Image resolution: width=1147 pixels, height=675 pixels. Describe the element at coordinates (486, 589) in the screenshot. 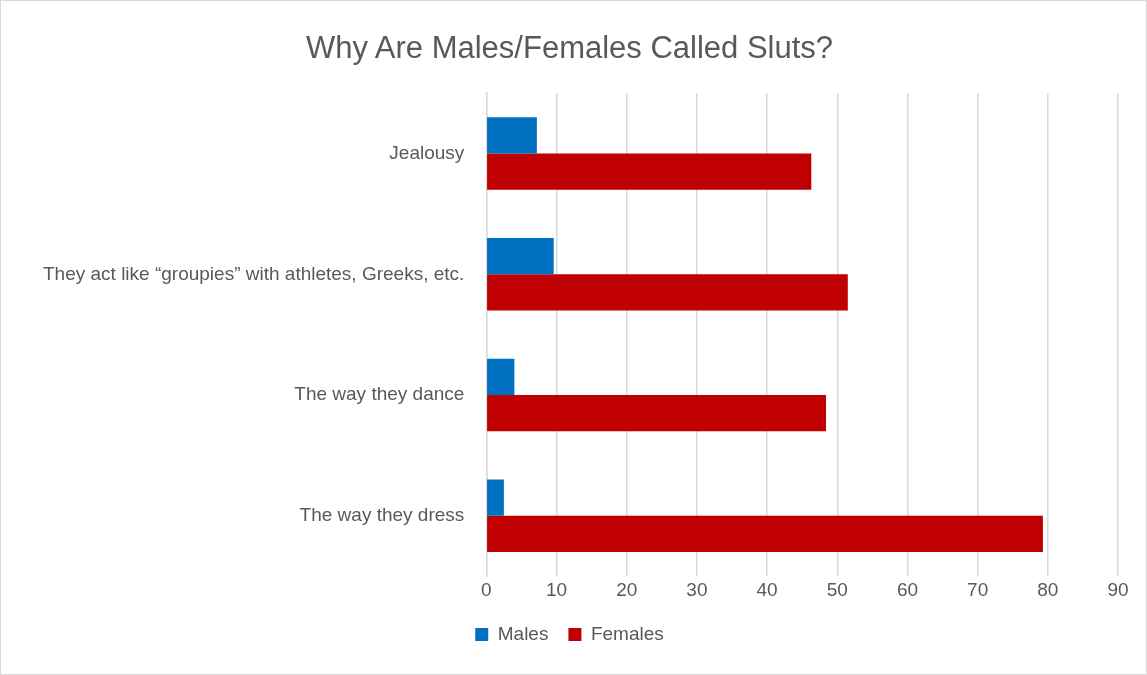

I see `x-tick-label: 0` at that location.